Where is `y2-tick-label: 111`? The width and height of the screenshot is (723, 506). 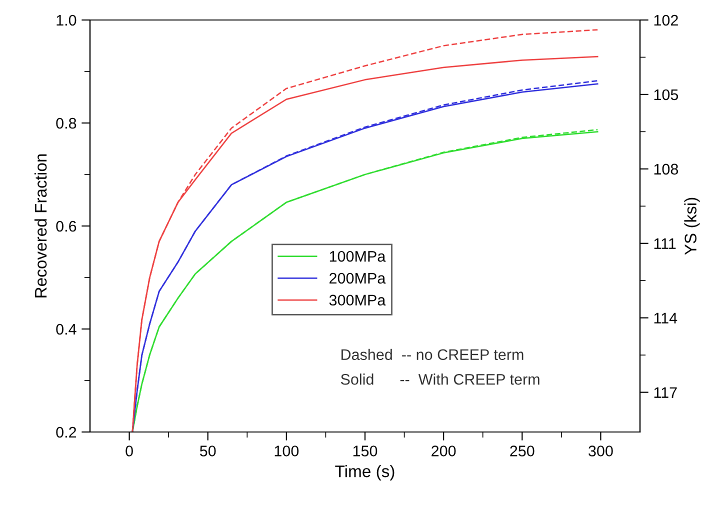 y2-tick-label: 111 is located at coordinates (665, 243).